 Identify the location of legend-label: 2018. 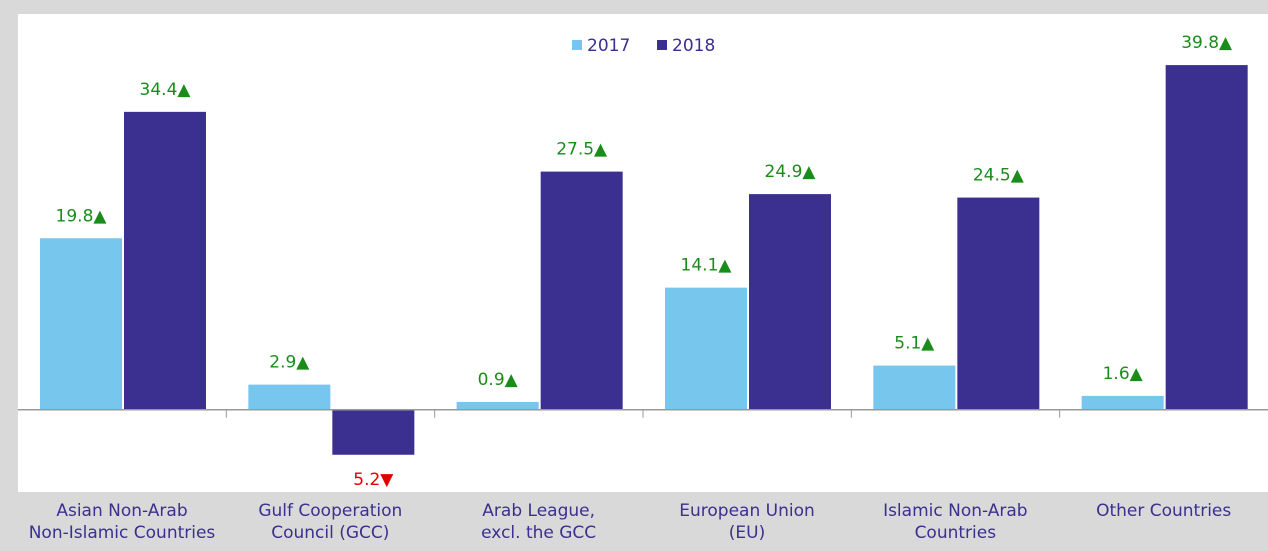
(693, 46).